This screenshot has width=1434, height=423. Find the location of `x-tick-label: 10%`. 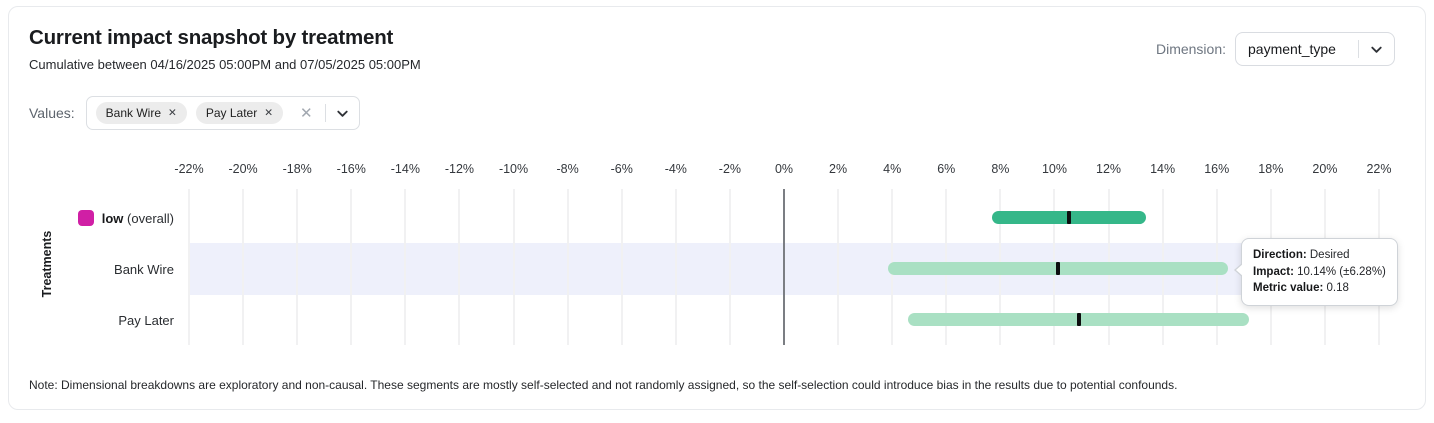

x-tick-label: 10% is located at coordinates (1054, 169).